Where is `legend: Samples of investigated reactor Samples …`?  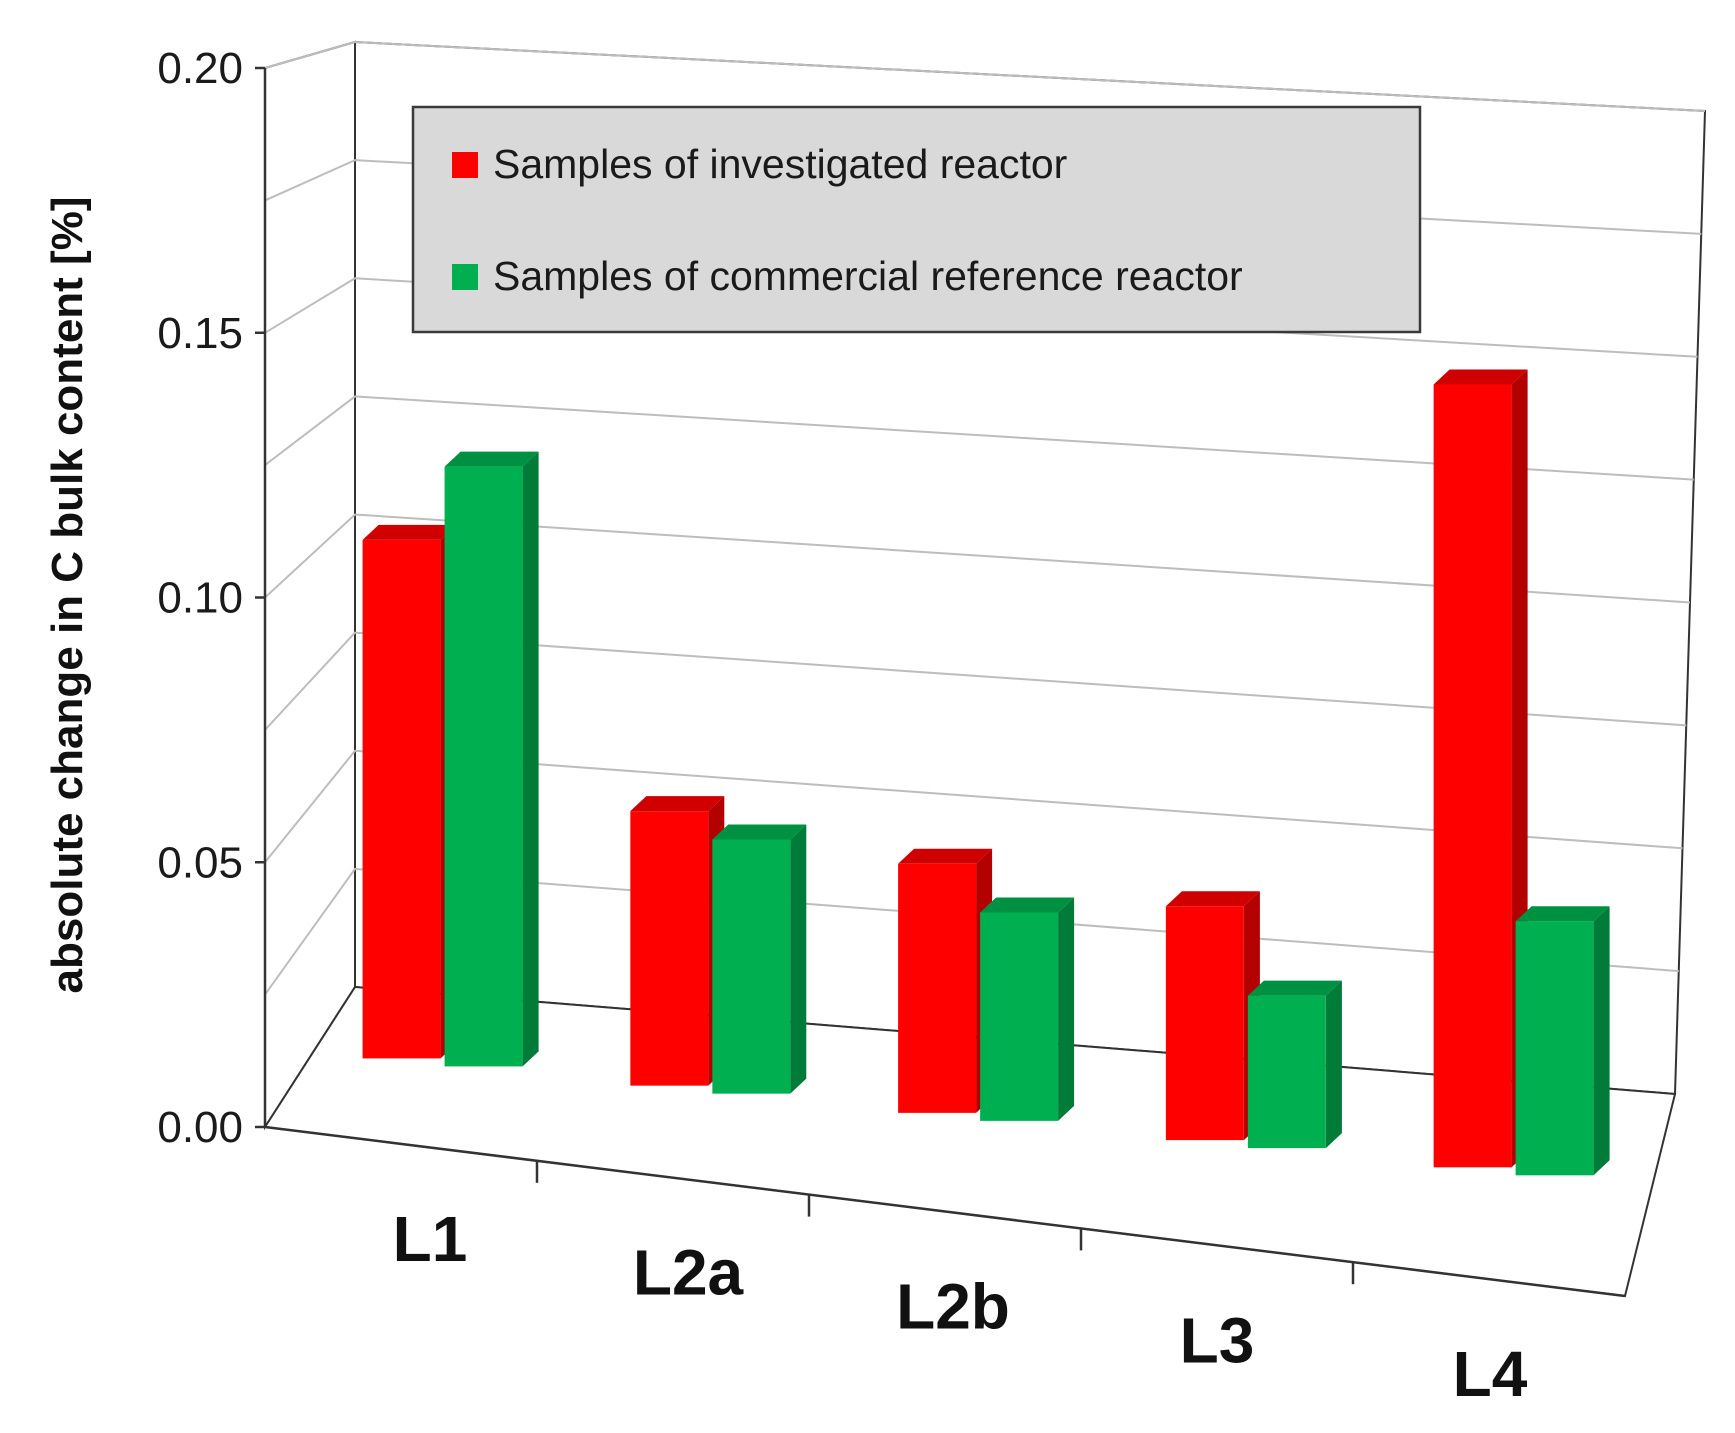
legend: Samples of investigated reactor Samples … is located at coordinates (916, 219).